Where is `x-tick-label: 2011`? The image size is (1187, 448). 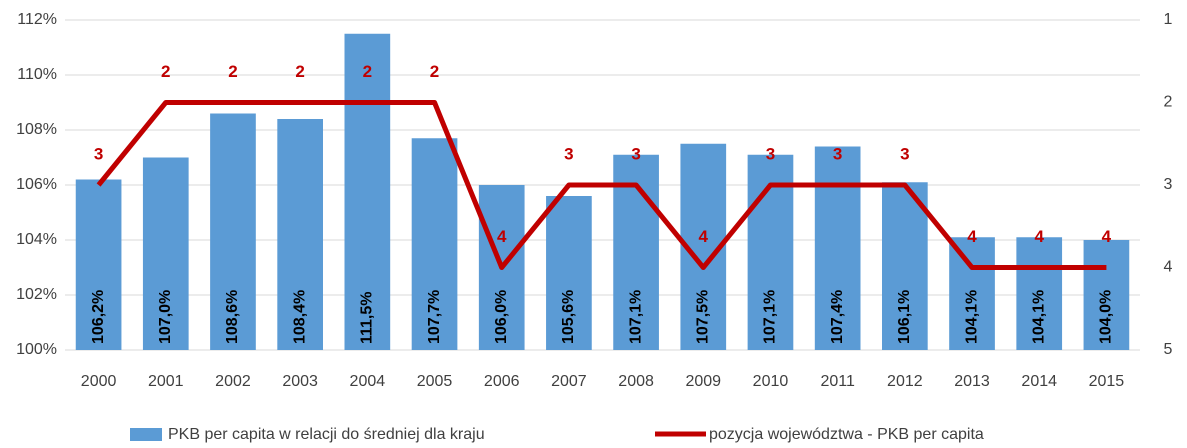
x-tick-label: 2011 is located at coordinates (837, 381).